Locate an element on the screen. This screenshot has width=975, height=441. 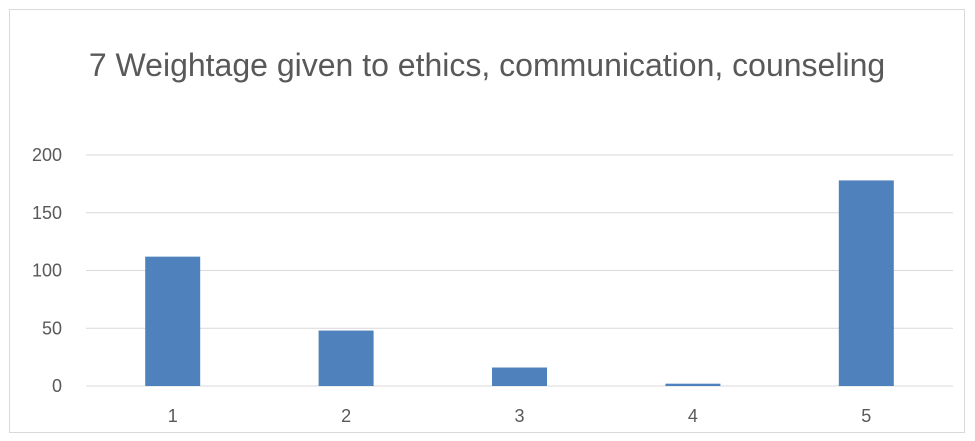
y-tick-label: 100 is located at coordinates (47, 271).